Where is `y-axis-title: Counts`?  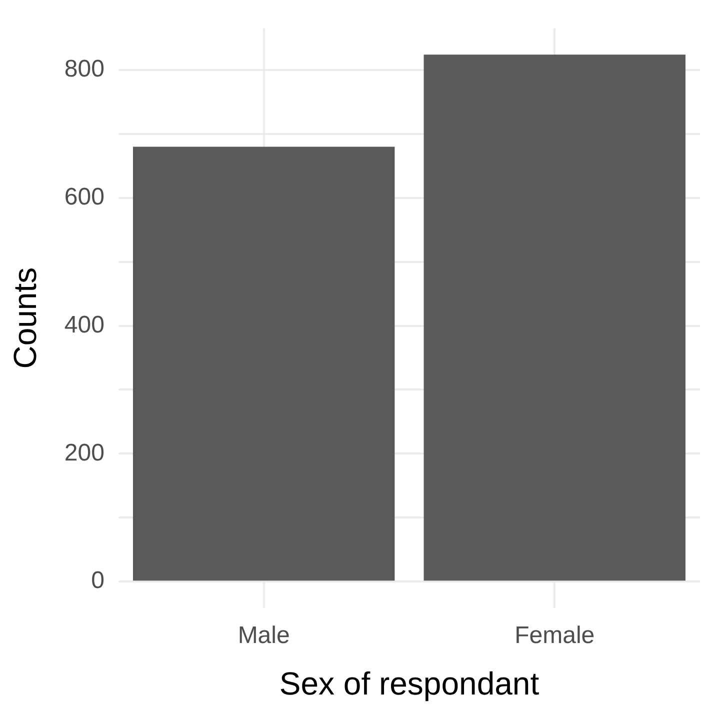
y-axis-title: Counts is located at coordinates (25, 318).